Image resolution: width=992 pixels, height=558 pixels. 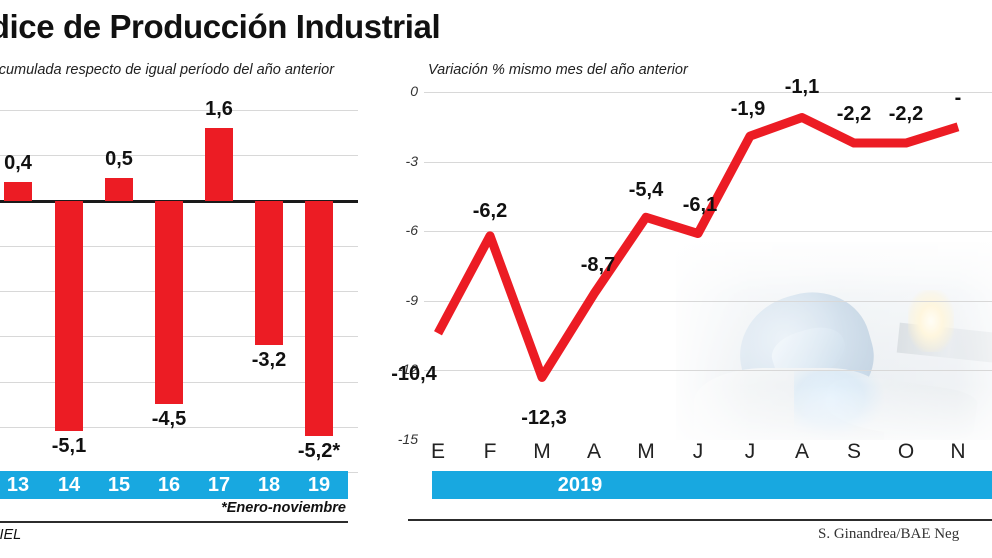 What do you see at coordinates (119, 485) in the screenshot?
I see `year-tick-15: 15` at bounding box center [119, 485].